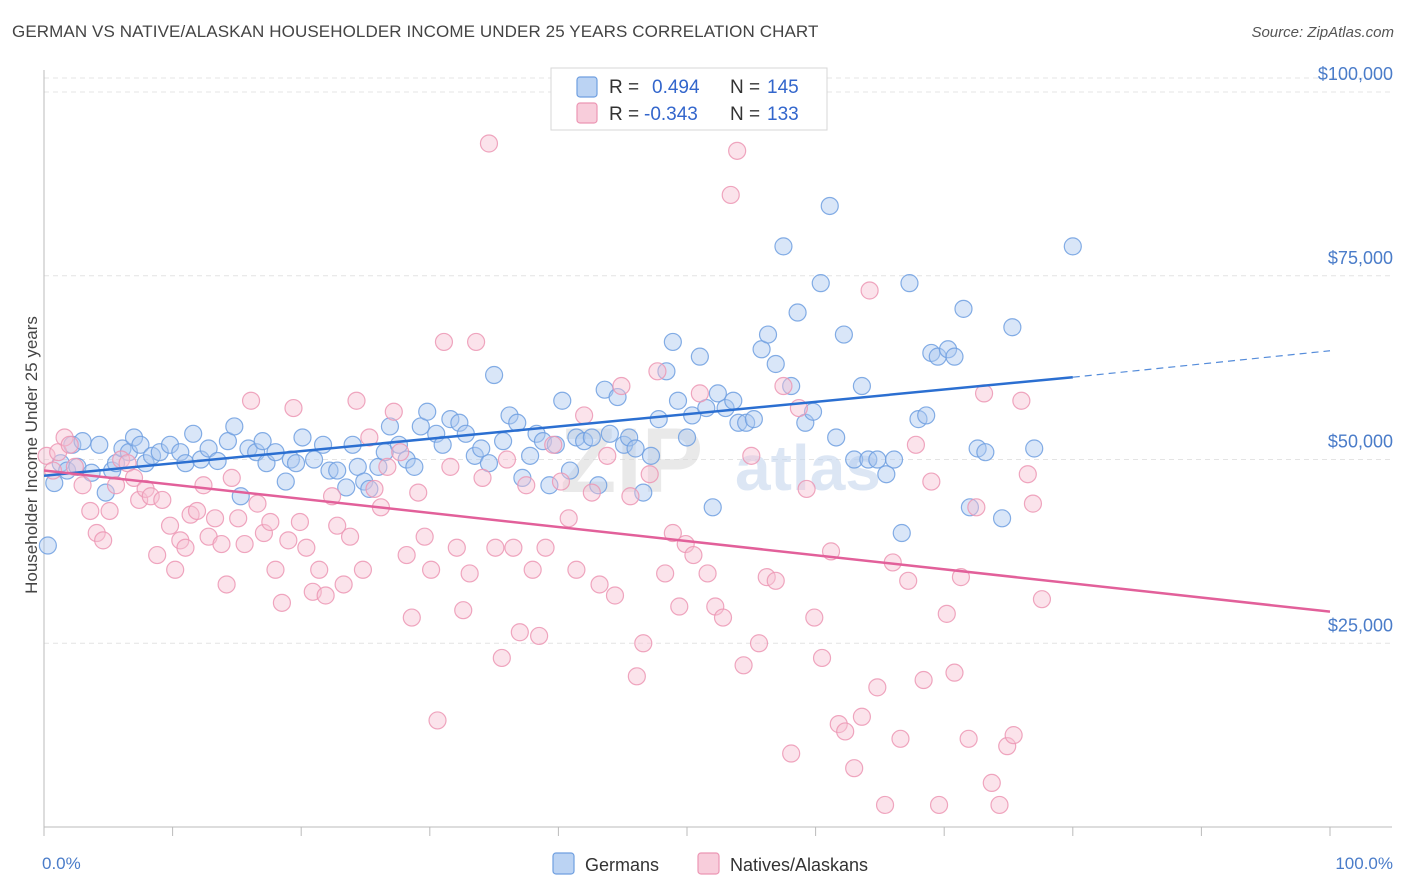 The width and height of the screenshot is (1406, 892). What do you see at coordinates (710, 863) in the screenshot?
I see `series-legend: Germans Natives/Alaskans` at bounding box center [710, 863].